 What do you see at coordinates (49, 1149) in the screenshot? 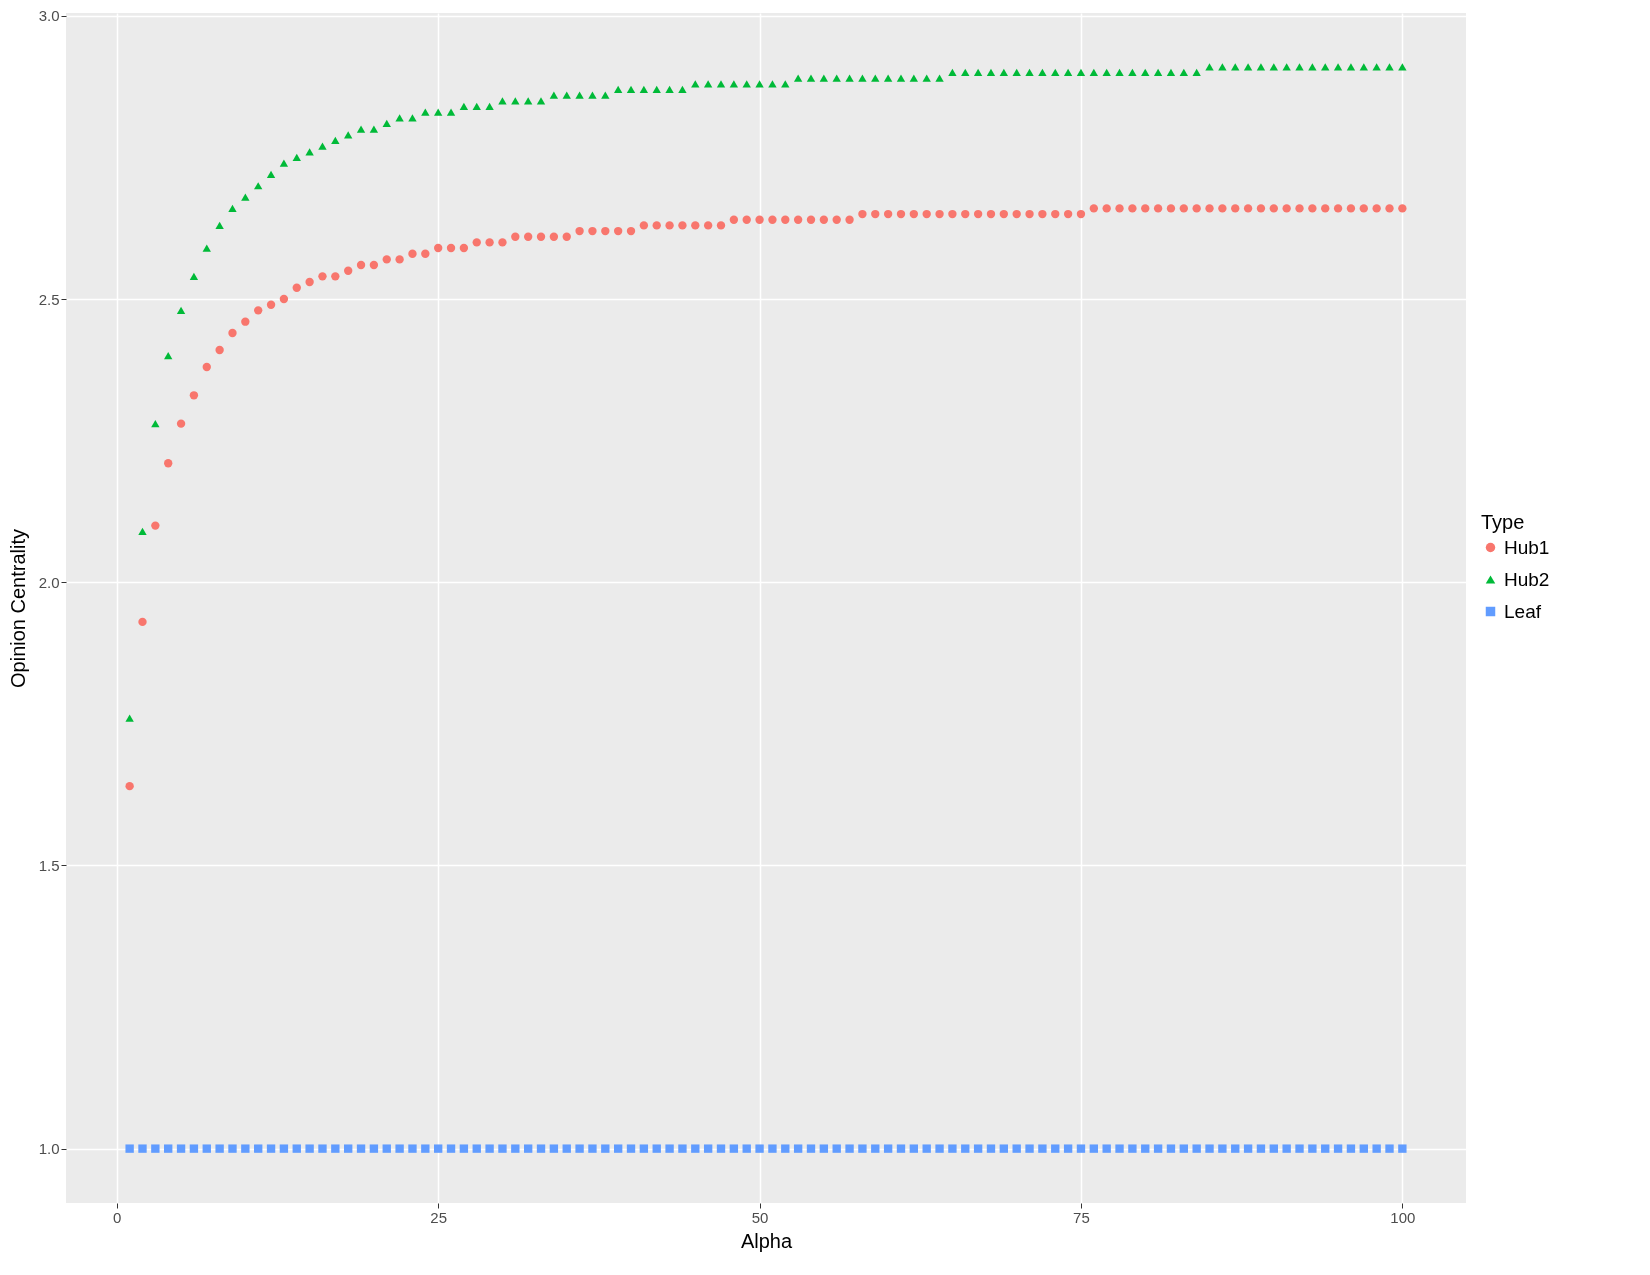
I see `y-tick-label: 1.0` at bounding box center [49, 1149].